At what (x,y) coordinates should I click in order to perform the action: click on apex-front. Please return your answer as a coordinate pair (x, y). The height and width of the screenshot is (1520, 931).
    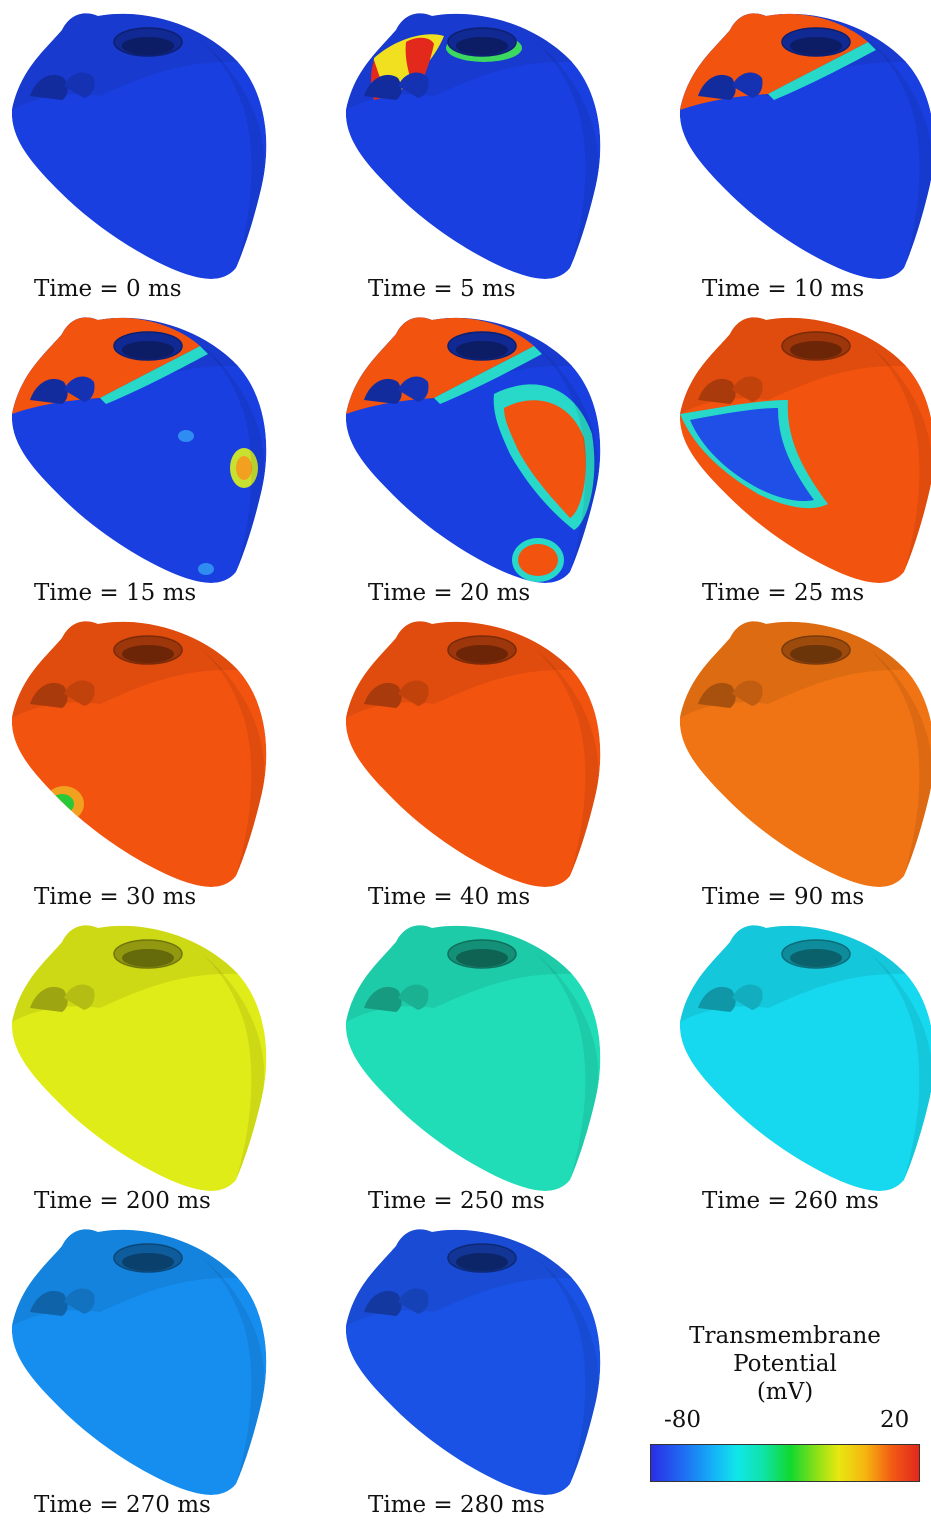
    Looking at the image, I should click on (538, 560).